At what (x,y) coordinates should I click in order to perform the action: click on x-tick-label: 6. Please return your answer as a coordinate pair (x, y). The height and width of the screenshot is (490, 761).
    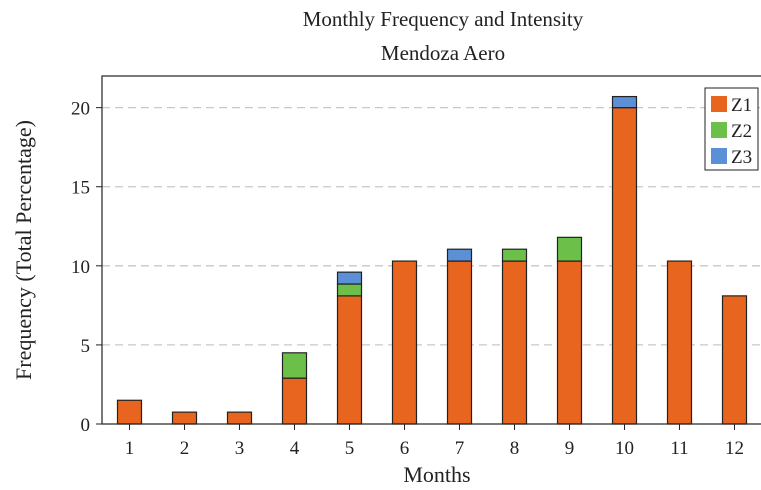
    Looking at the image, I should click on (405, 448).